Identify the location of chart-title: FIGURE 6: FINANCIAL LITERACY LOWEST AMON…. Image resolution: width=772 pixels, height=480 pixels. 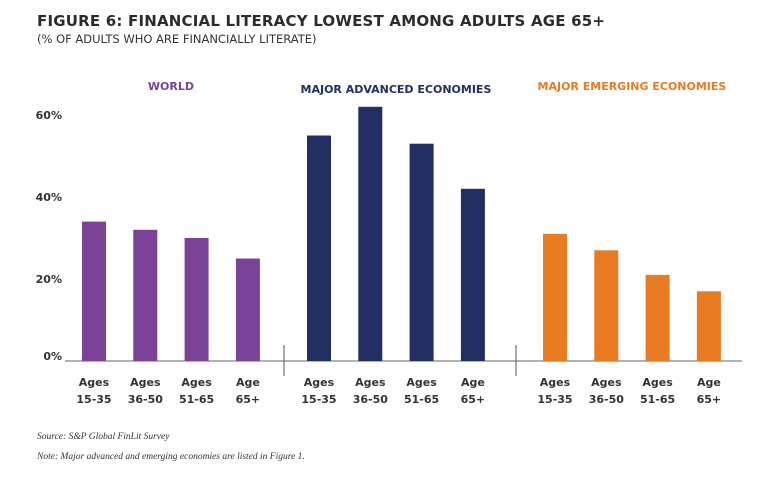
(321, 21).